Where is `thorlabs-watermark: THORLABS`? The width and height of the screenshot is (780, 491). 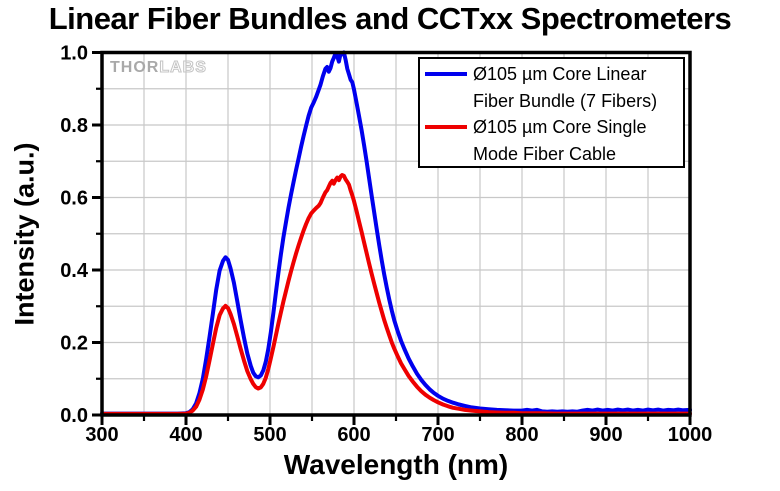
thorlabs-watermark: THORLABS is located at coordinates (158, 67).